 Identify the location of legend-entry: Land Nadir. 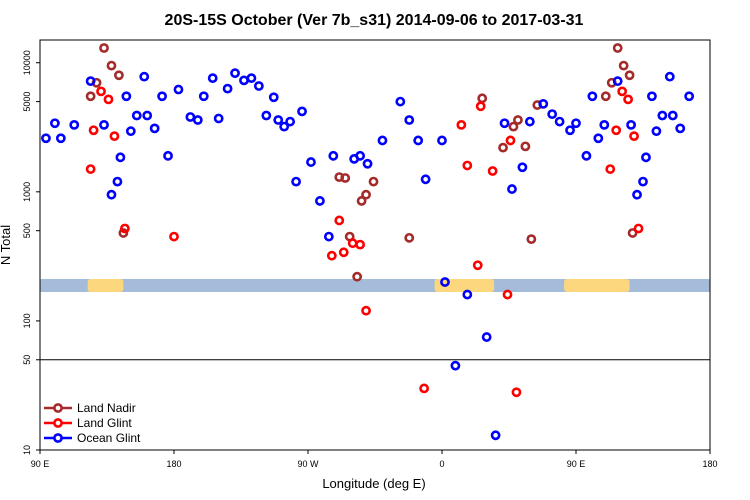
(90, 408).